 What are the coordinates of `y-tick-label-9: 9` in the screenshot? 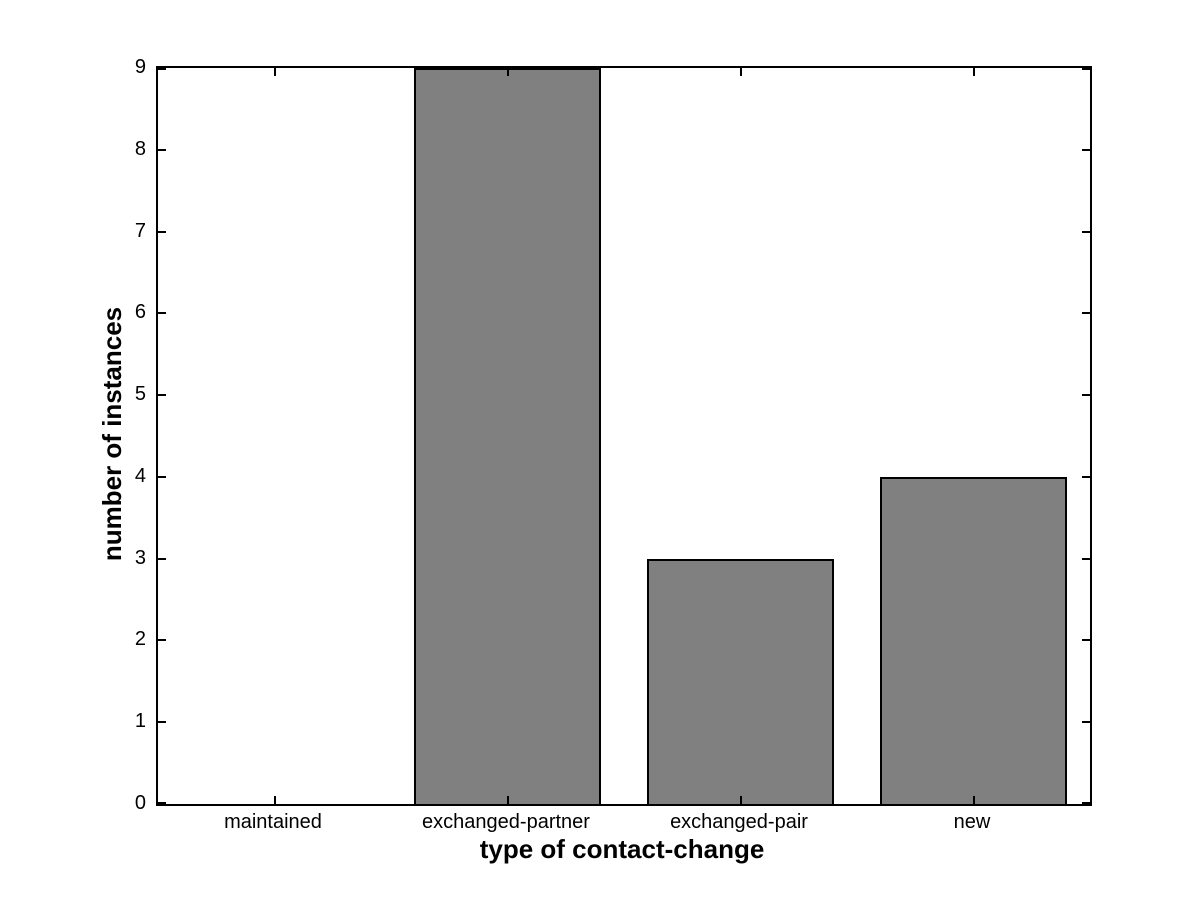 It's located at (140, 67).